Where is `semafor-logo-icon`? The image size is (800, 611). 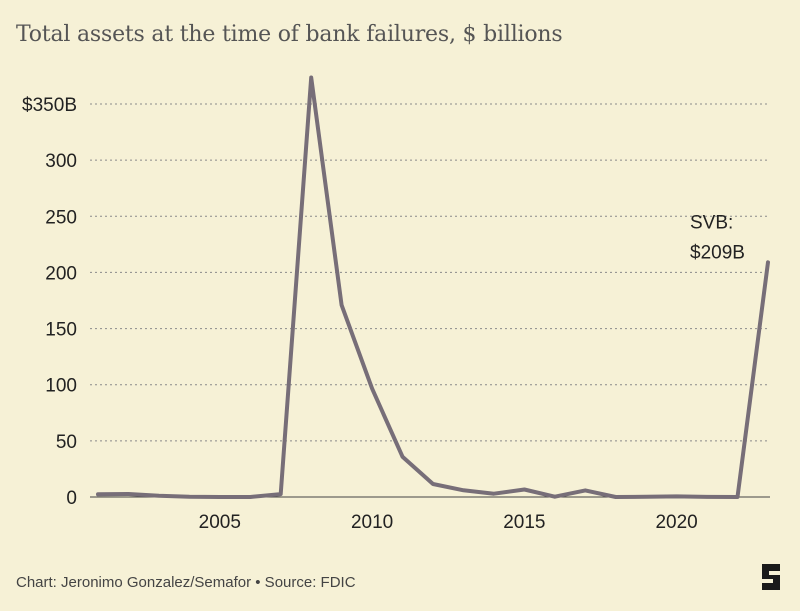
semafor-logo-icon is located at coordinates (771, 577).